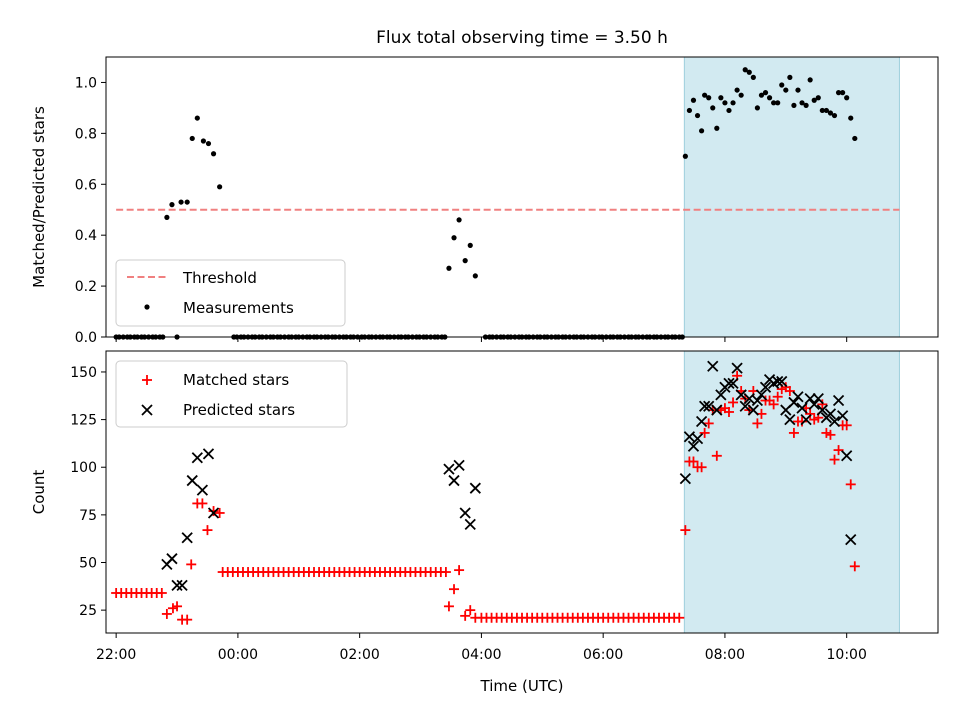  I want to click on y-tick-label: 125, so click(83, 421).